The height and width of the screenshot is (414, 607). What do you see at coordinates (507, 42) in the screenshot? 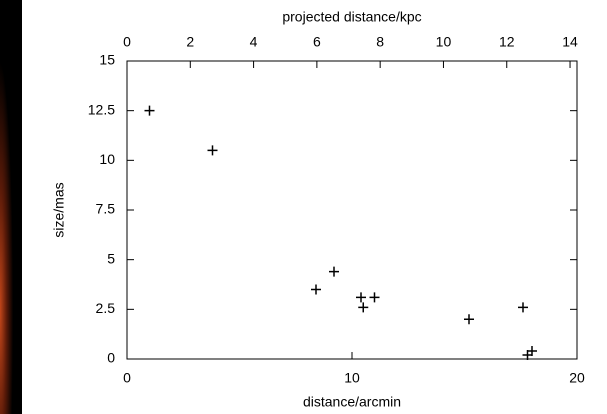
I see `x2-tick-label: 12` at bounding box center [507, 42].